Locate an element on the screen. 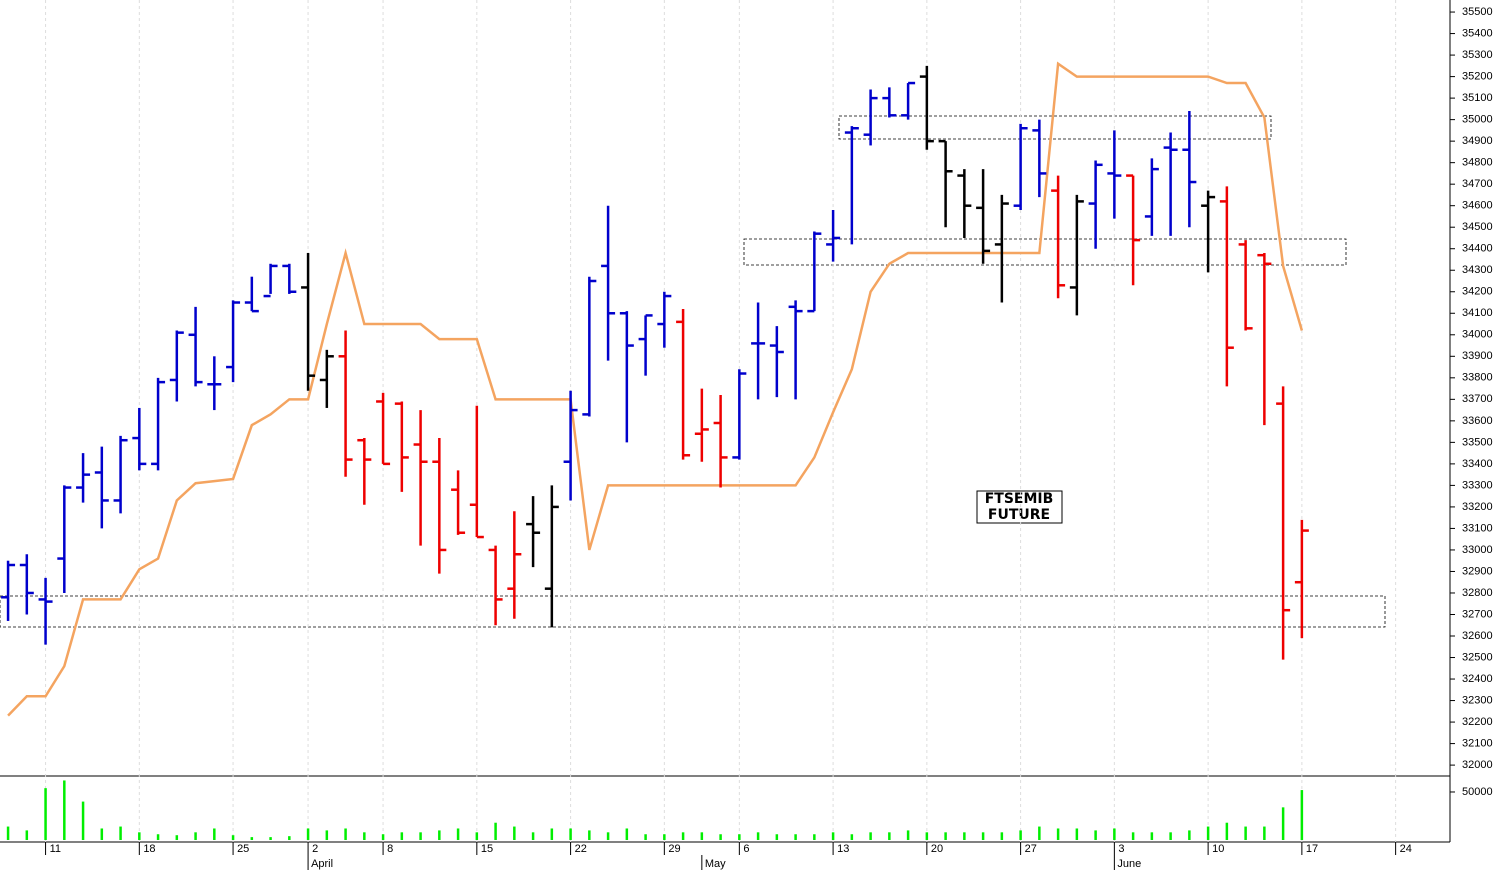  y-tick-label: 33400 is located at coordinates (1477, 464).